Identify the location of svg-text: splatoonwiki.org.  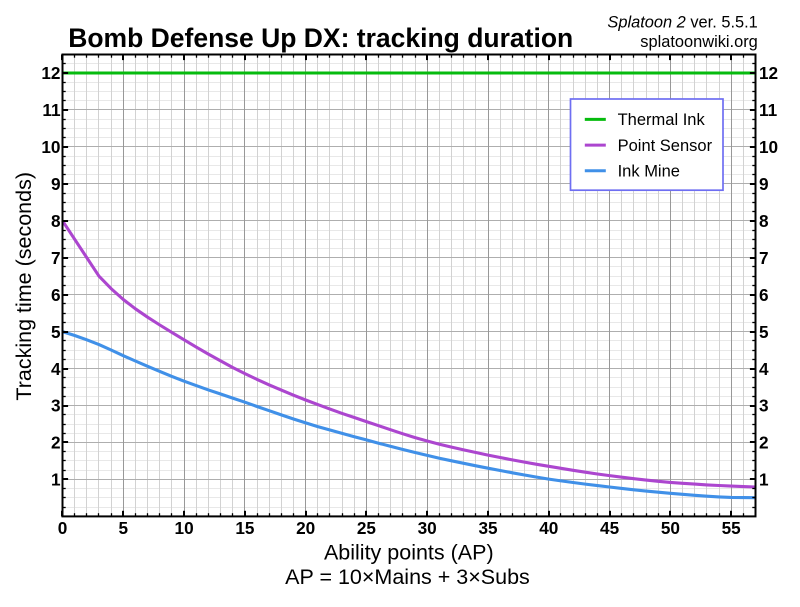
(699, 42).